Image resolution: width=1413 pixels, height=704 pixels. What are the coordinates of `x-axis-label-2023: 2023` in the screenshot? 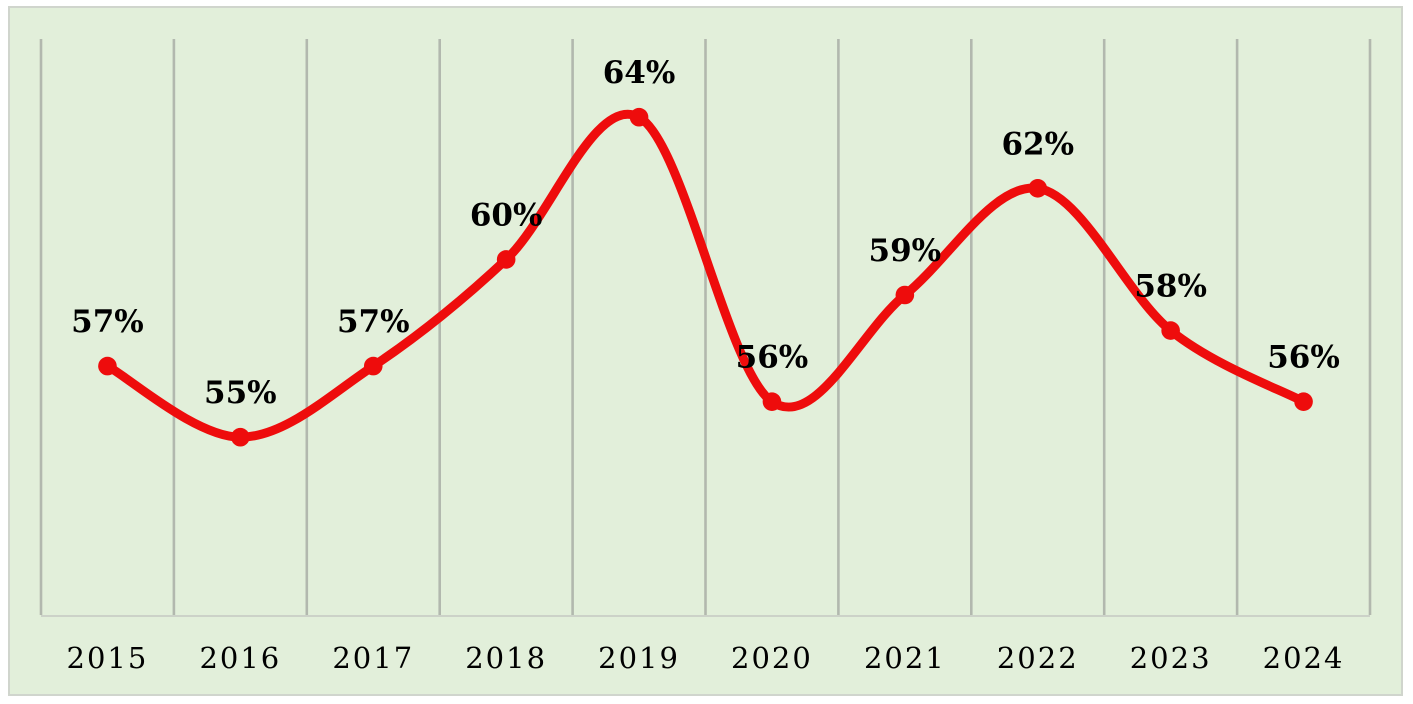 It's located at (1171, 658).